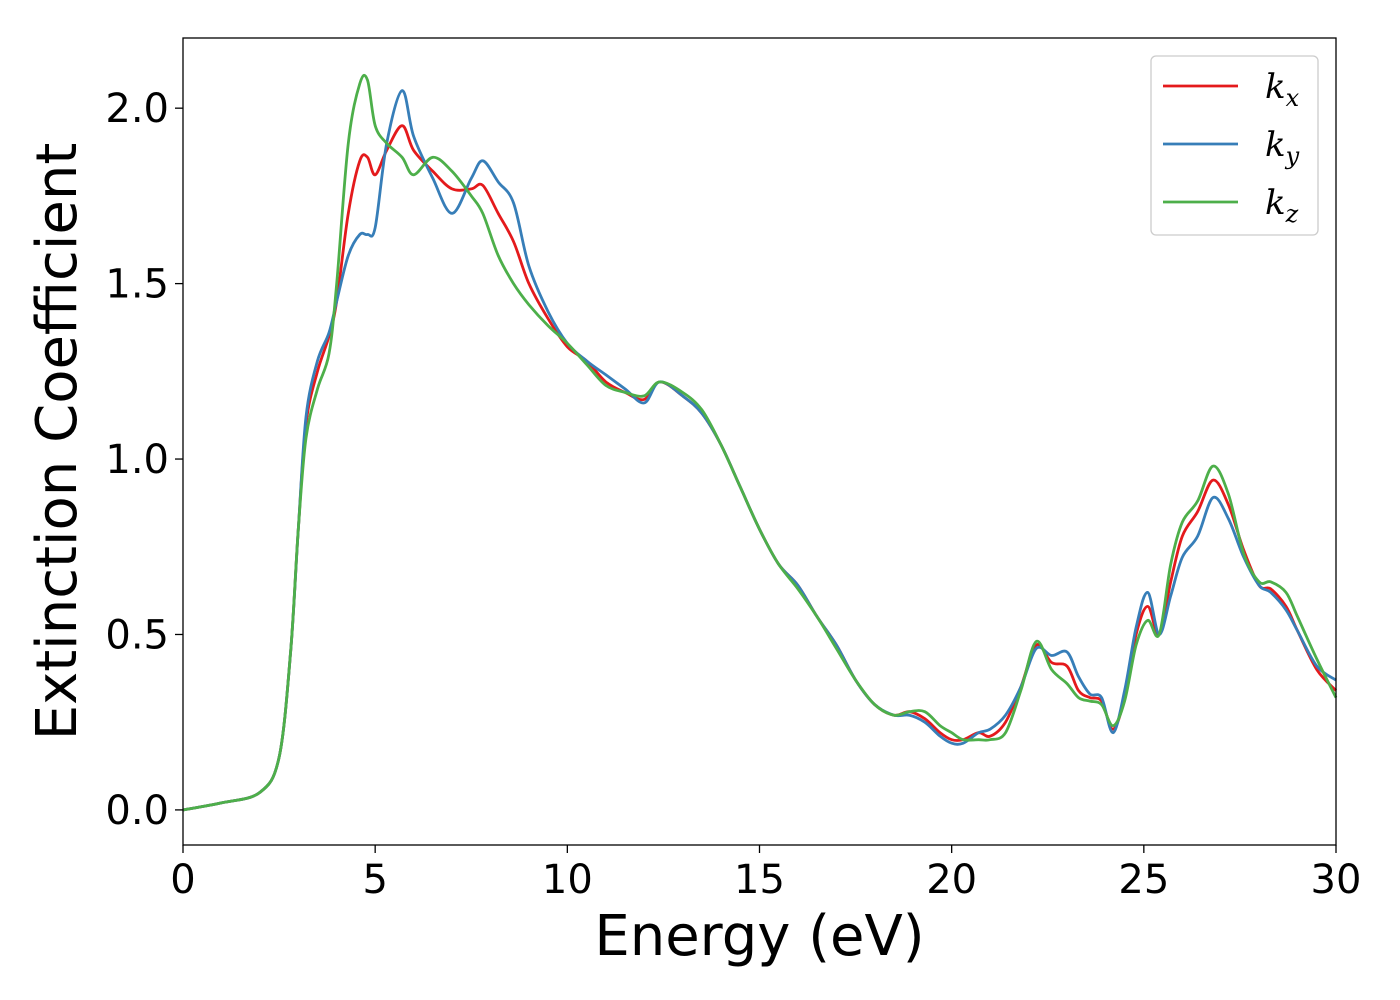  I want to click on y-tick-label: 1.5, so click(137, 285).